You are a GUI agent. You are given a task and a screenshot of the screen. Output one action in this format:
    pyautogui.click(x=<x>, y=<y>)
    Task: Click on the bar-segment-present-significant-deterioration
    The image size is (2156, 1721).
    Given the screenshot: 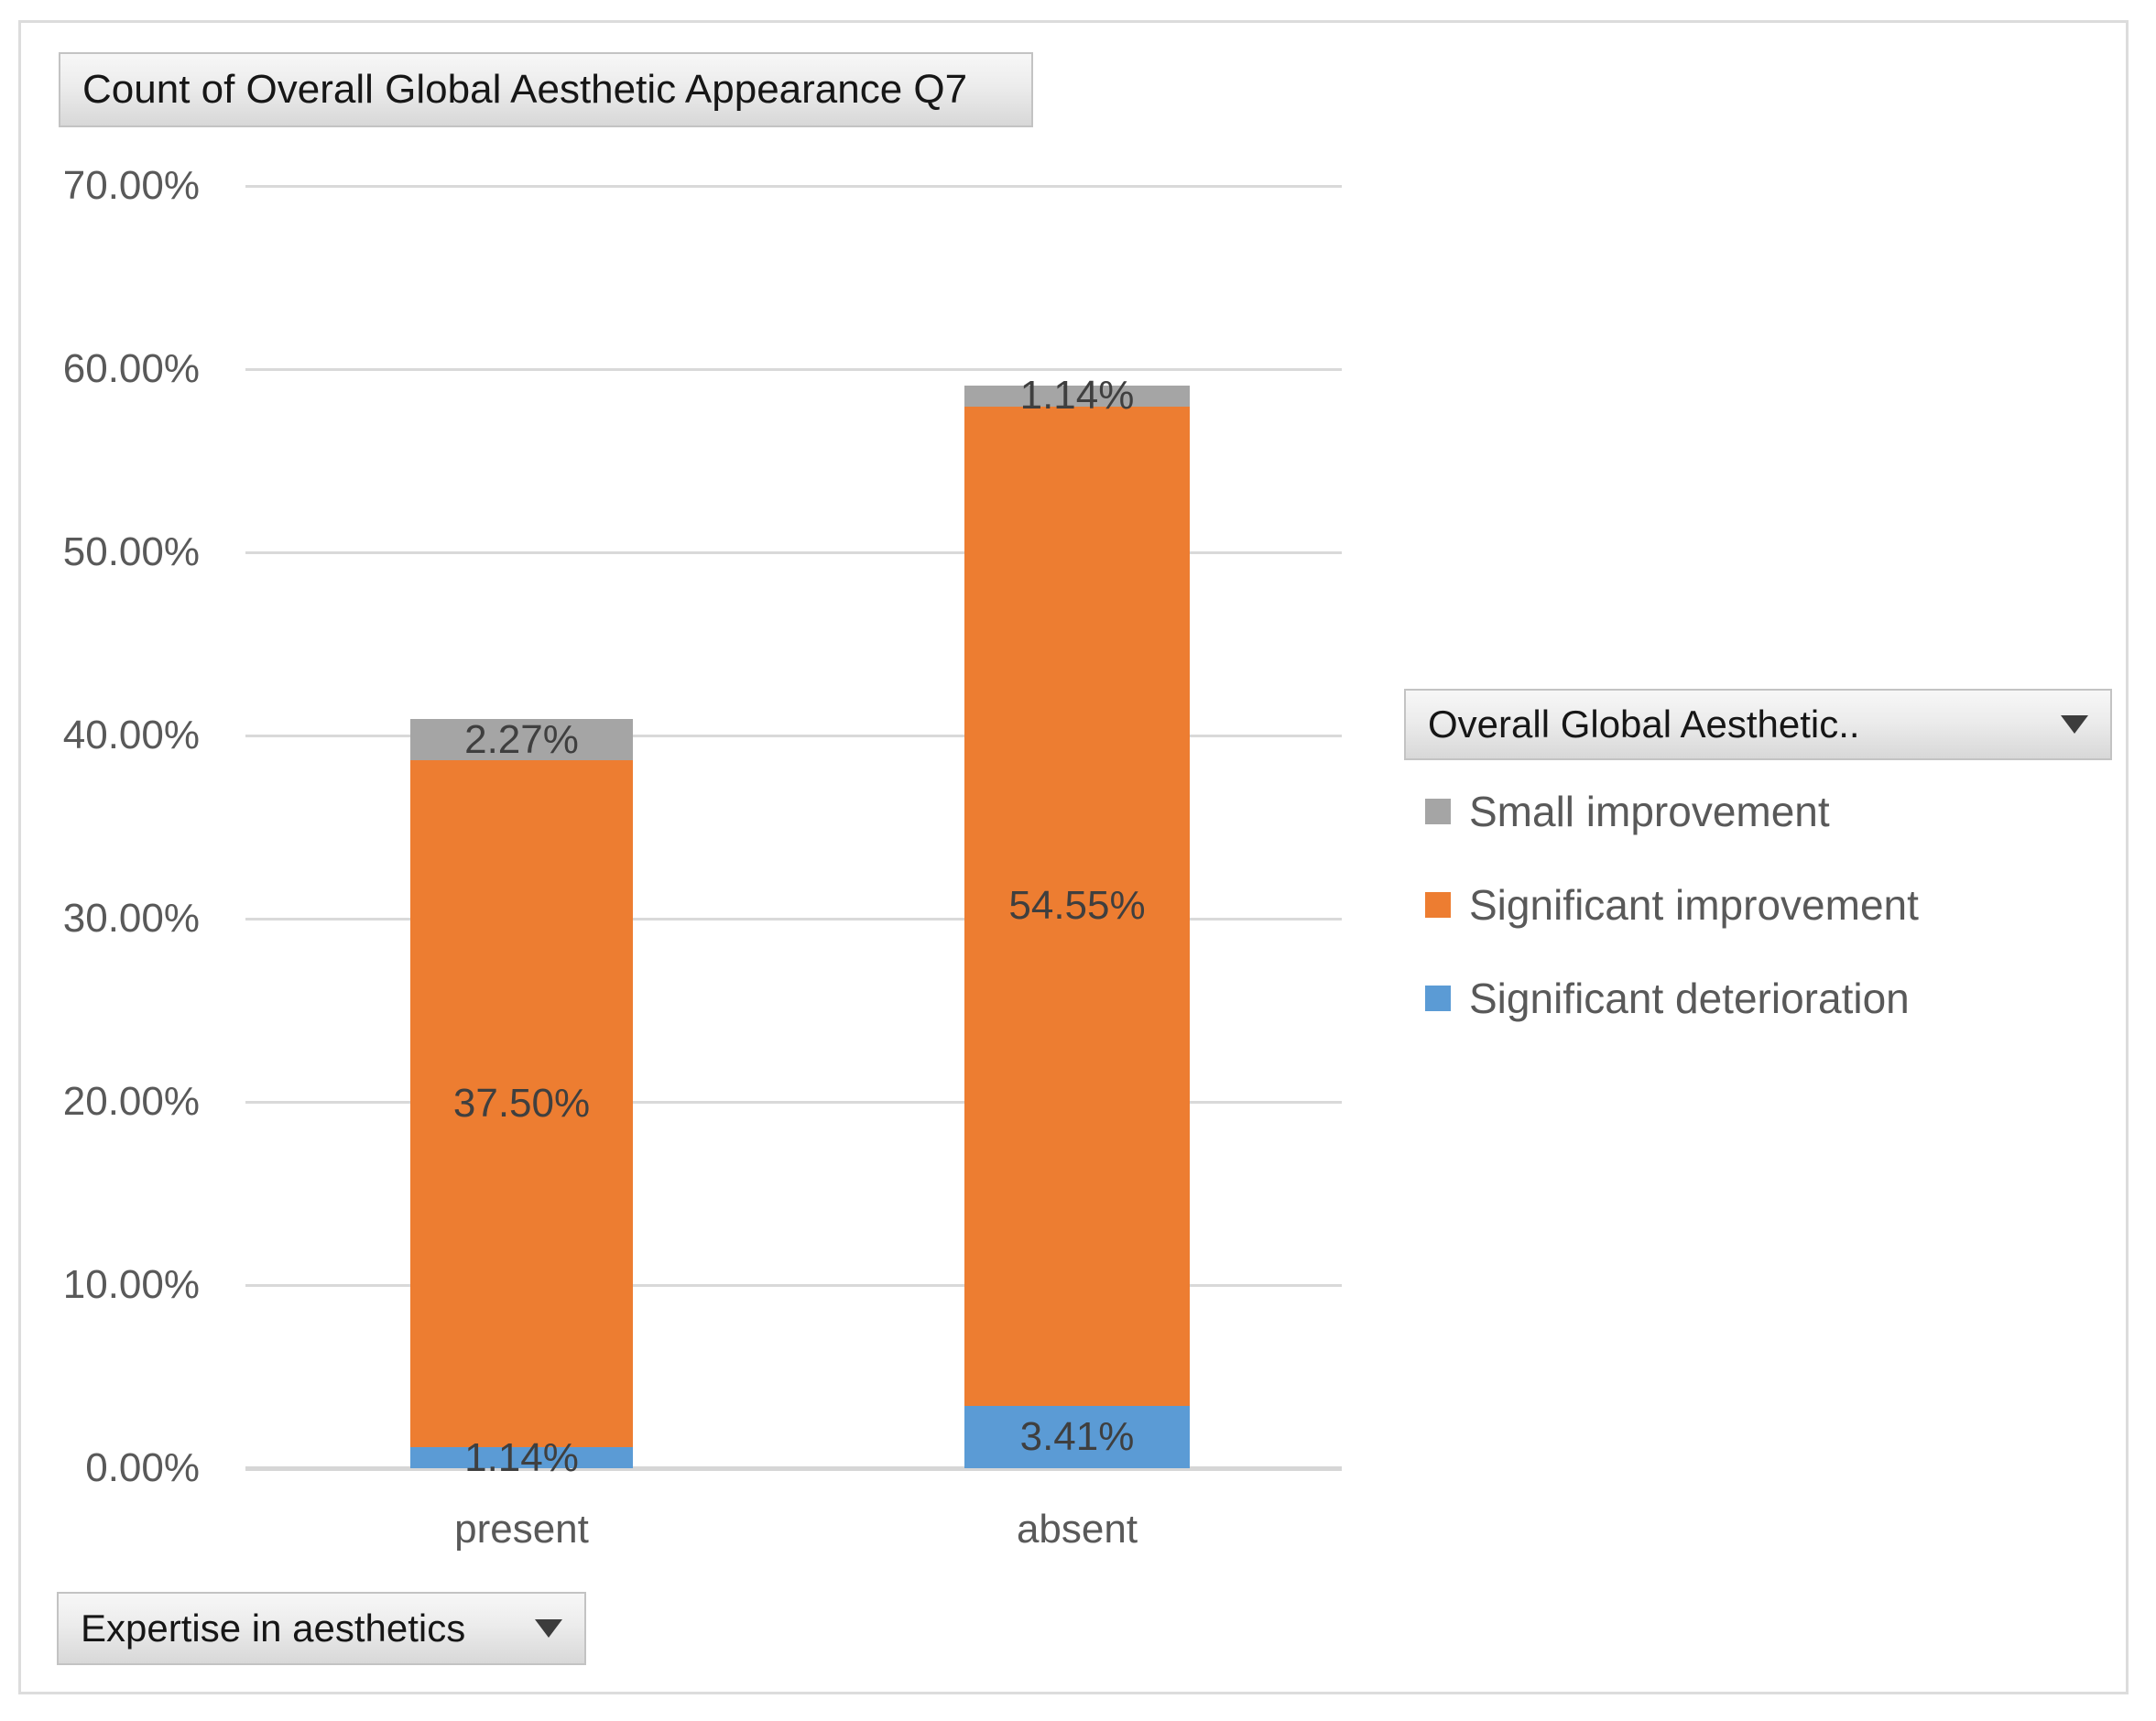 What is the action you would take?
    pyautogui.click(x=521, y=1457)
    